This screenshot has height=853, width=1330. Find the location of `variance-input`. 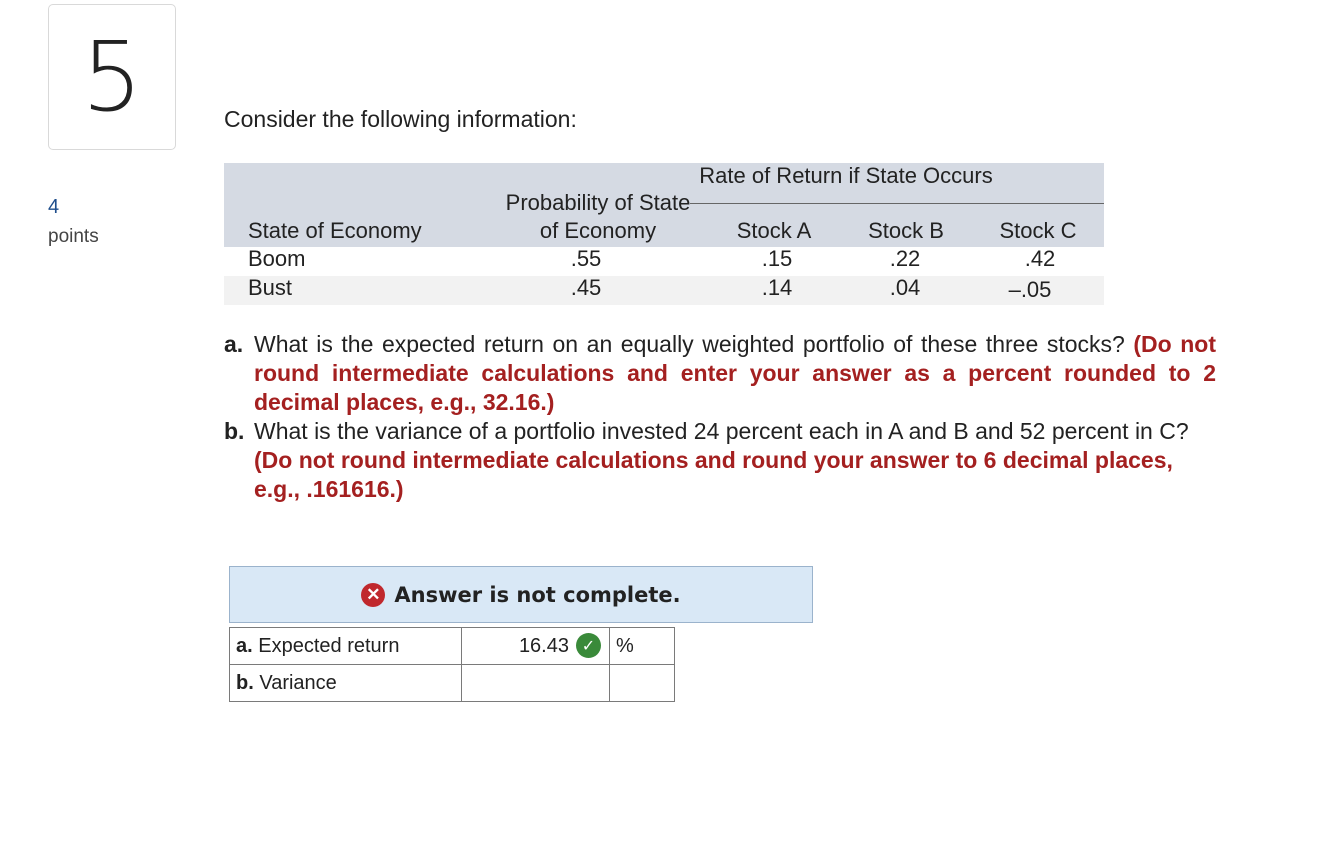

variance-input is located at coordinates (535, 683).